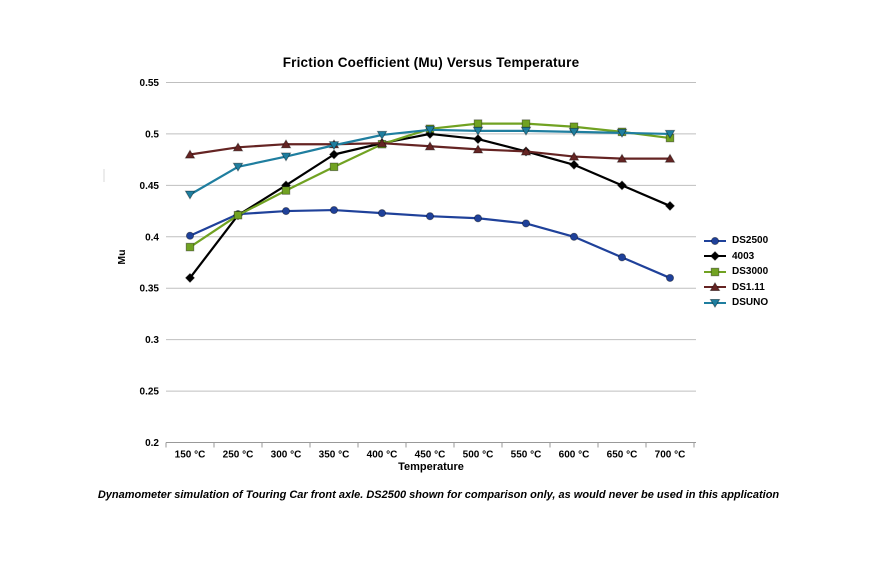 This screenshot has height=573, width=877. Describe the element at coordinates (574, 455) in the screenshot. I see `x-axis-tick-label: 600 °C` at that location.